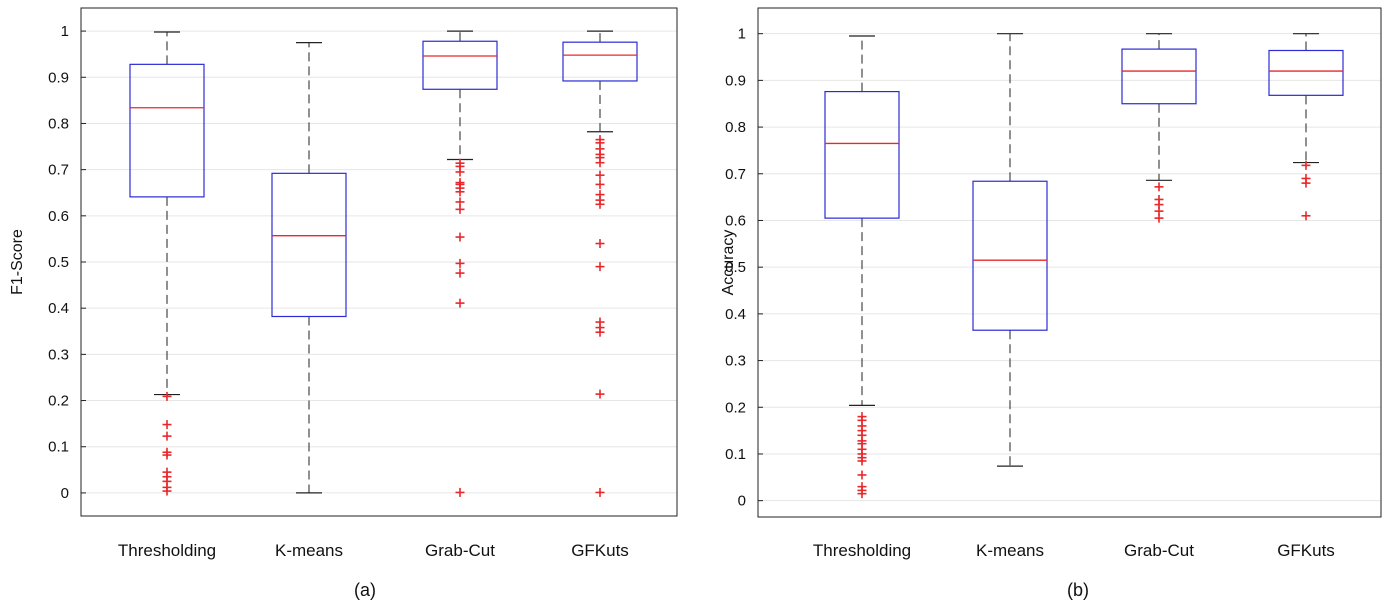 The image size is (1388, 613). What do you see at coordinates (365, 590) in the screenshot?
I see `panel-label: (a)` at bounding box center [365, 590].